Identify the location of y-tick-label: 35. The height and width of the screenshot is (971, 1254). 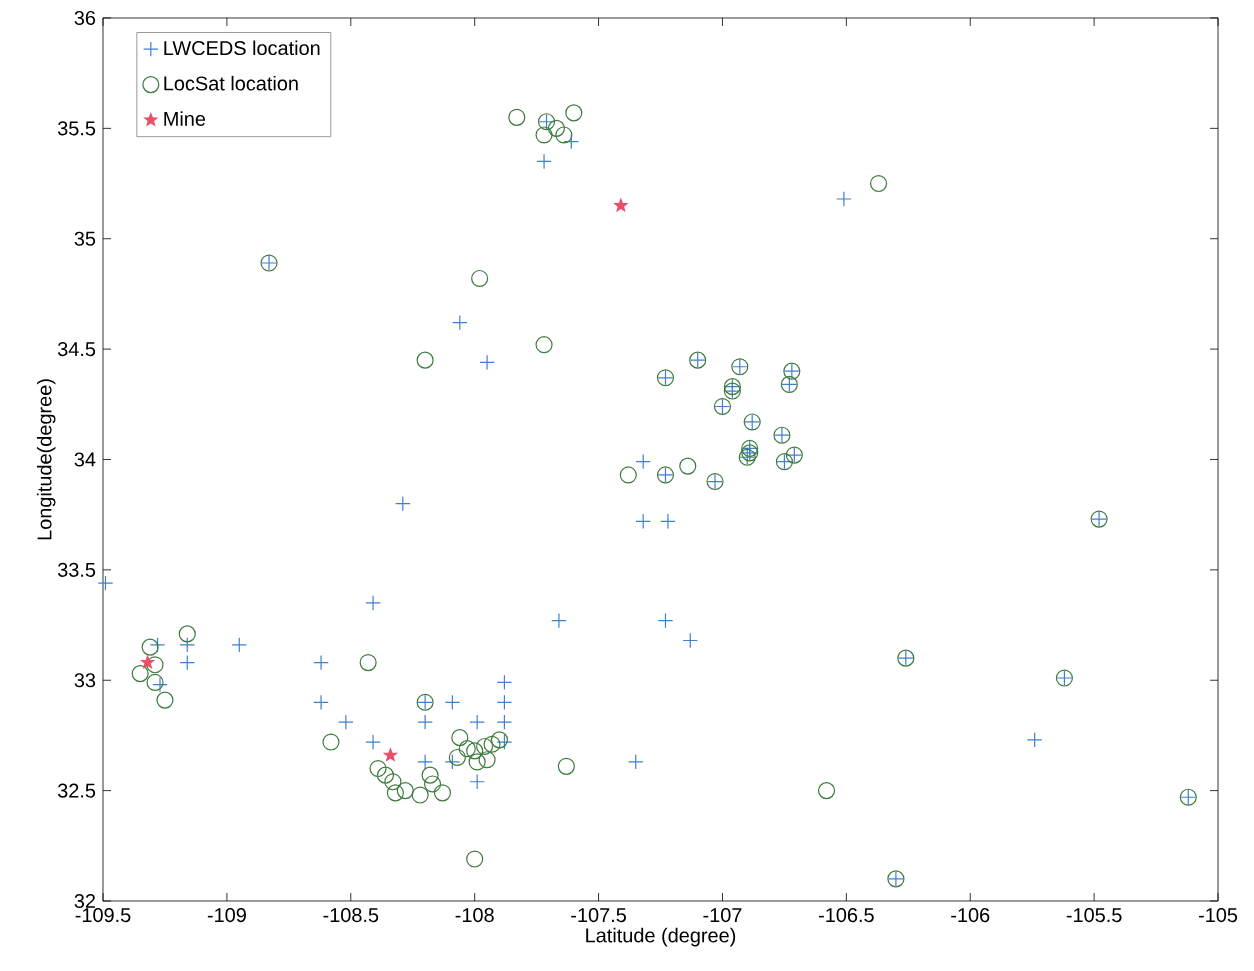
(85, 238).